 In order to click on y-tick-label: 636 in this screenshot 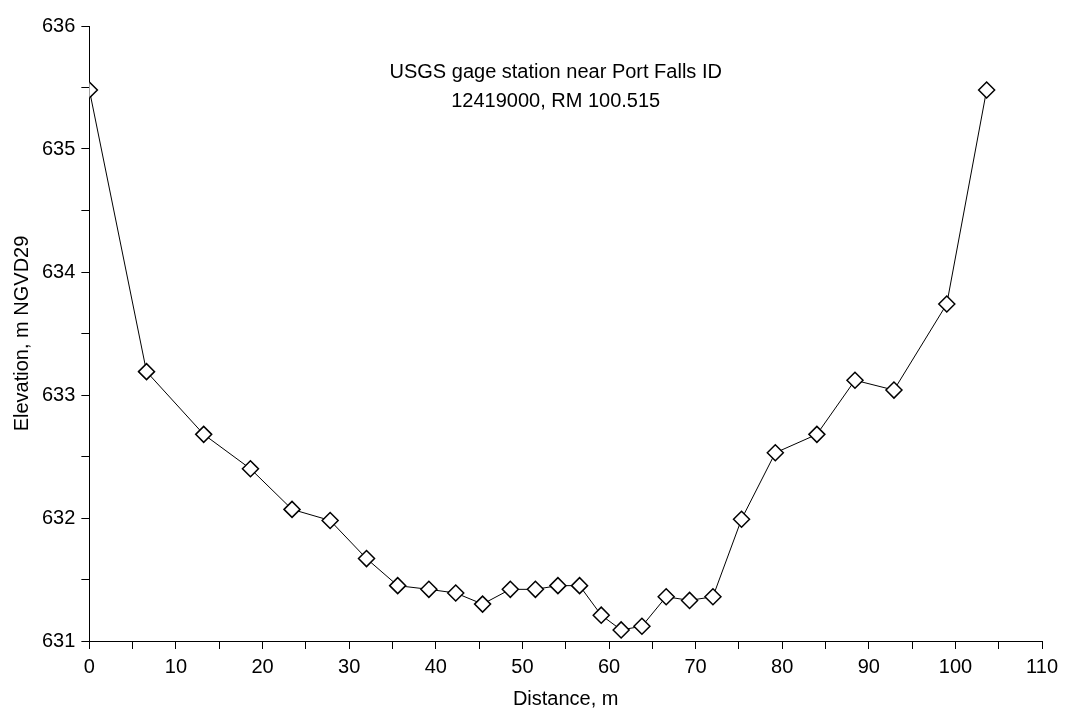, I will do `click(58, 24)`.